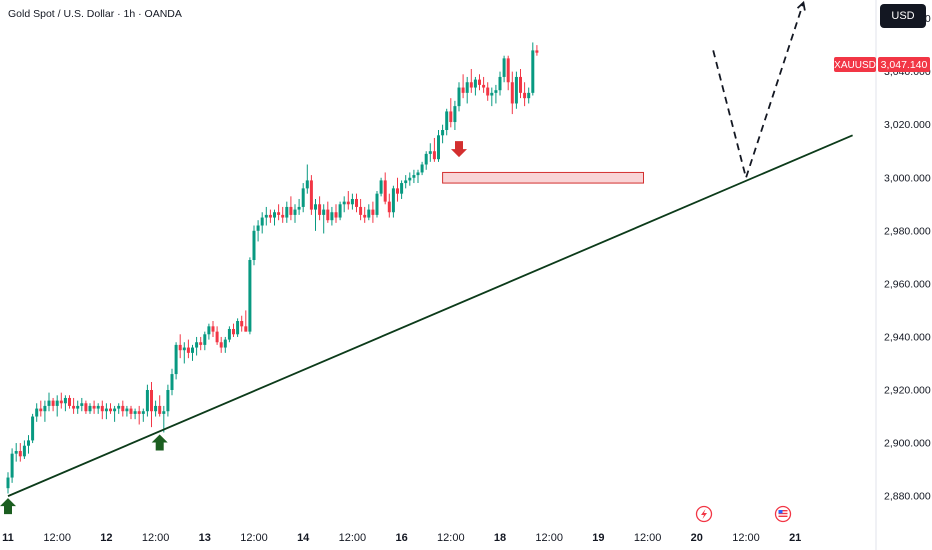 This screenshot has height=550, width=932. I want to click on support-zone, so click(543, 177).